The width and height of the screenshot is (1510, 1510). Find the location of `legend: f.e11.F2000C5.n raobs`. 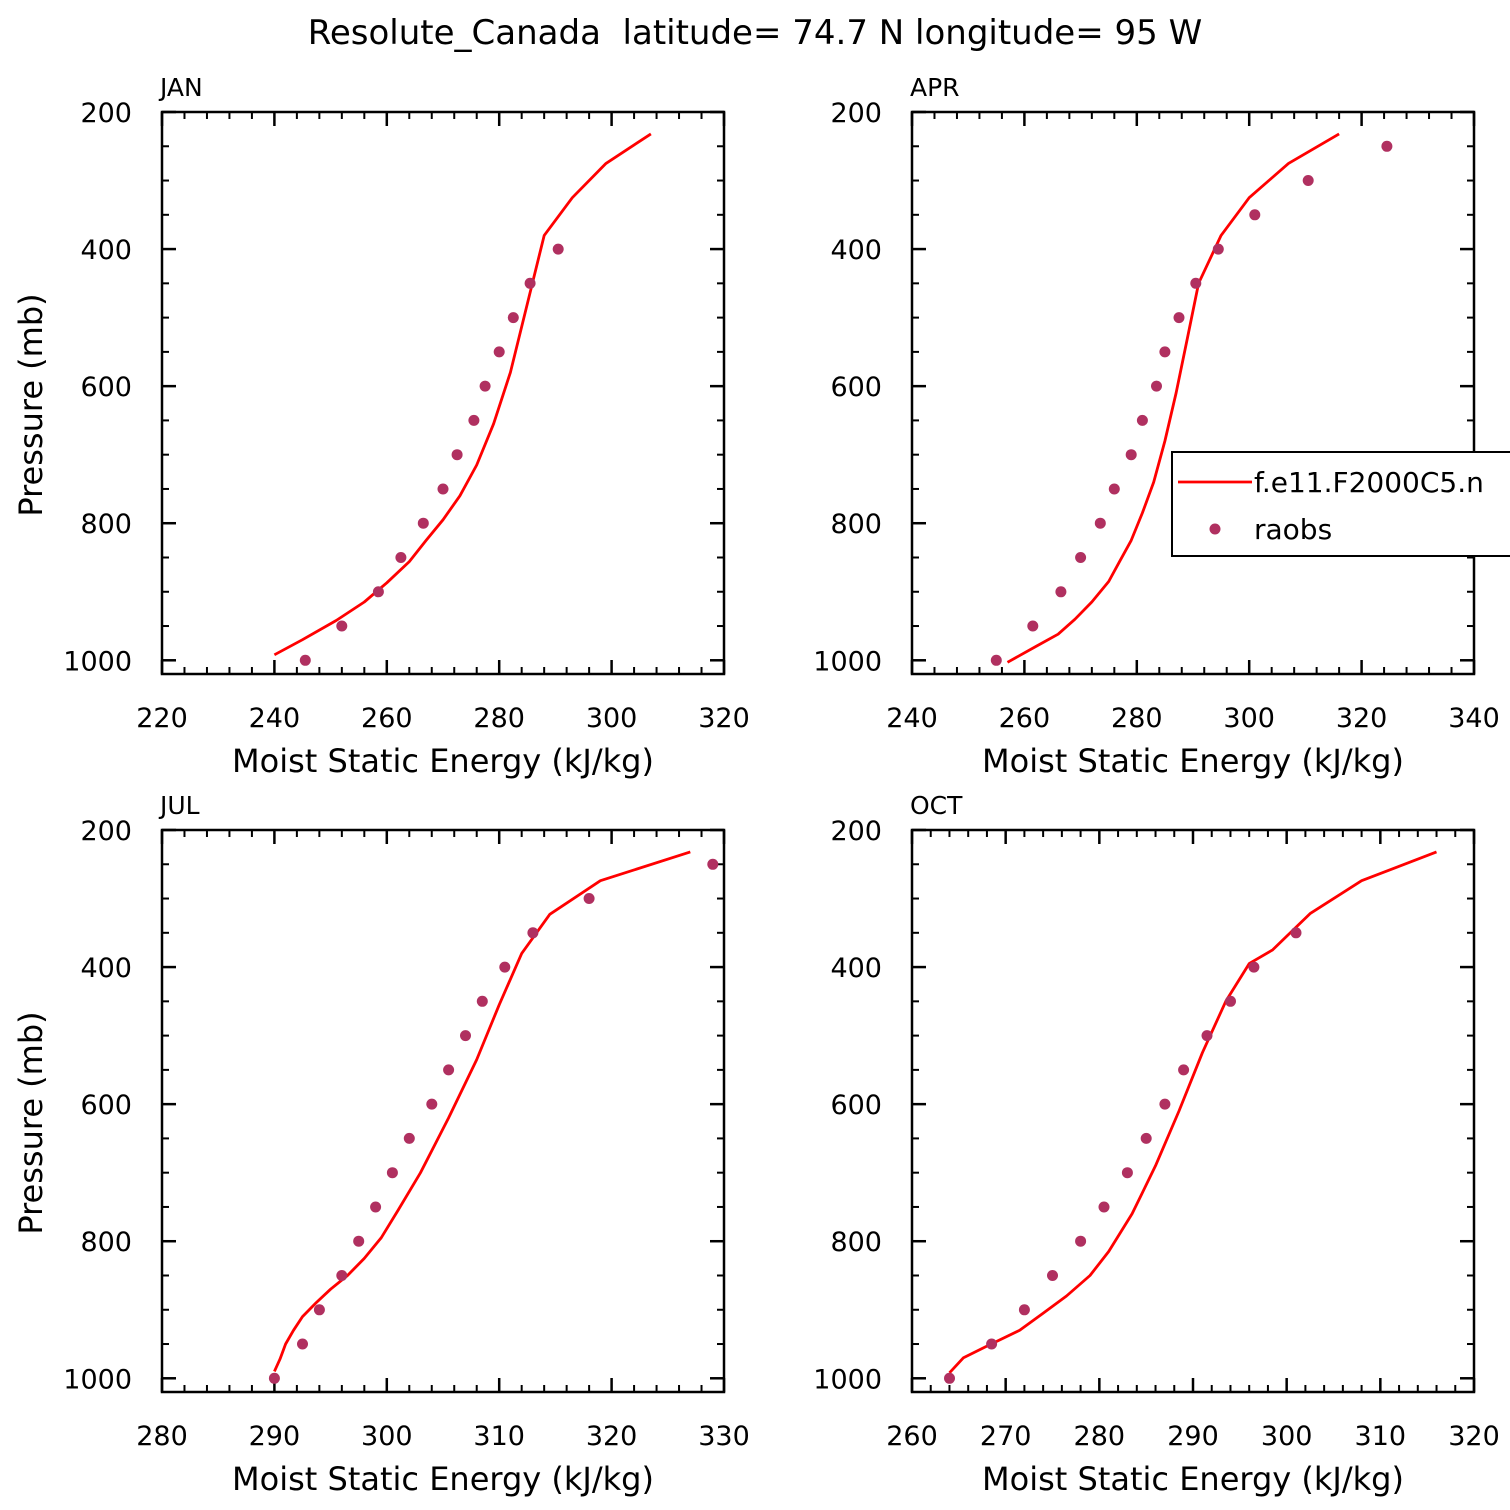

legend: f.e11.F2000C5.n raobs is located at coordinates (1340, 504).